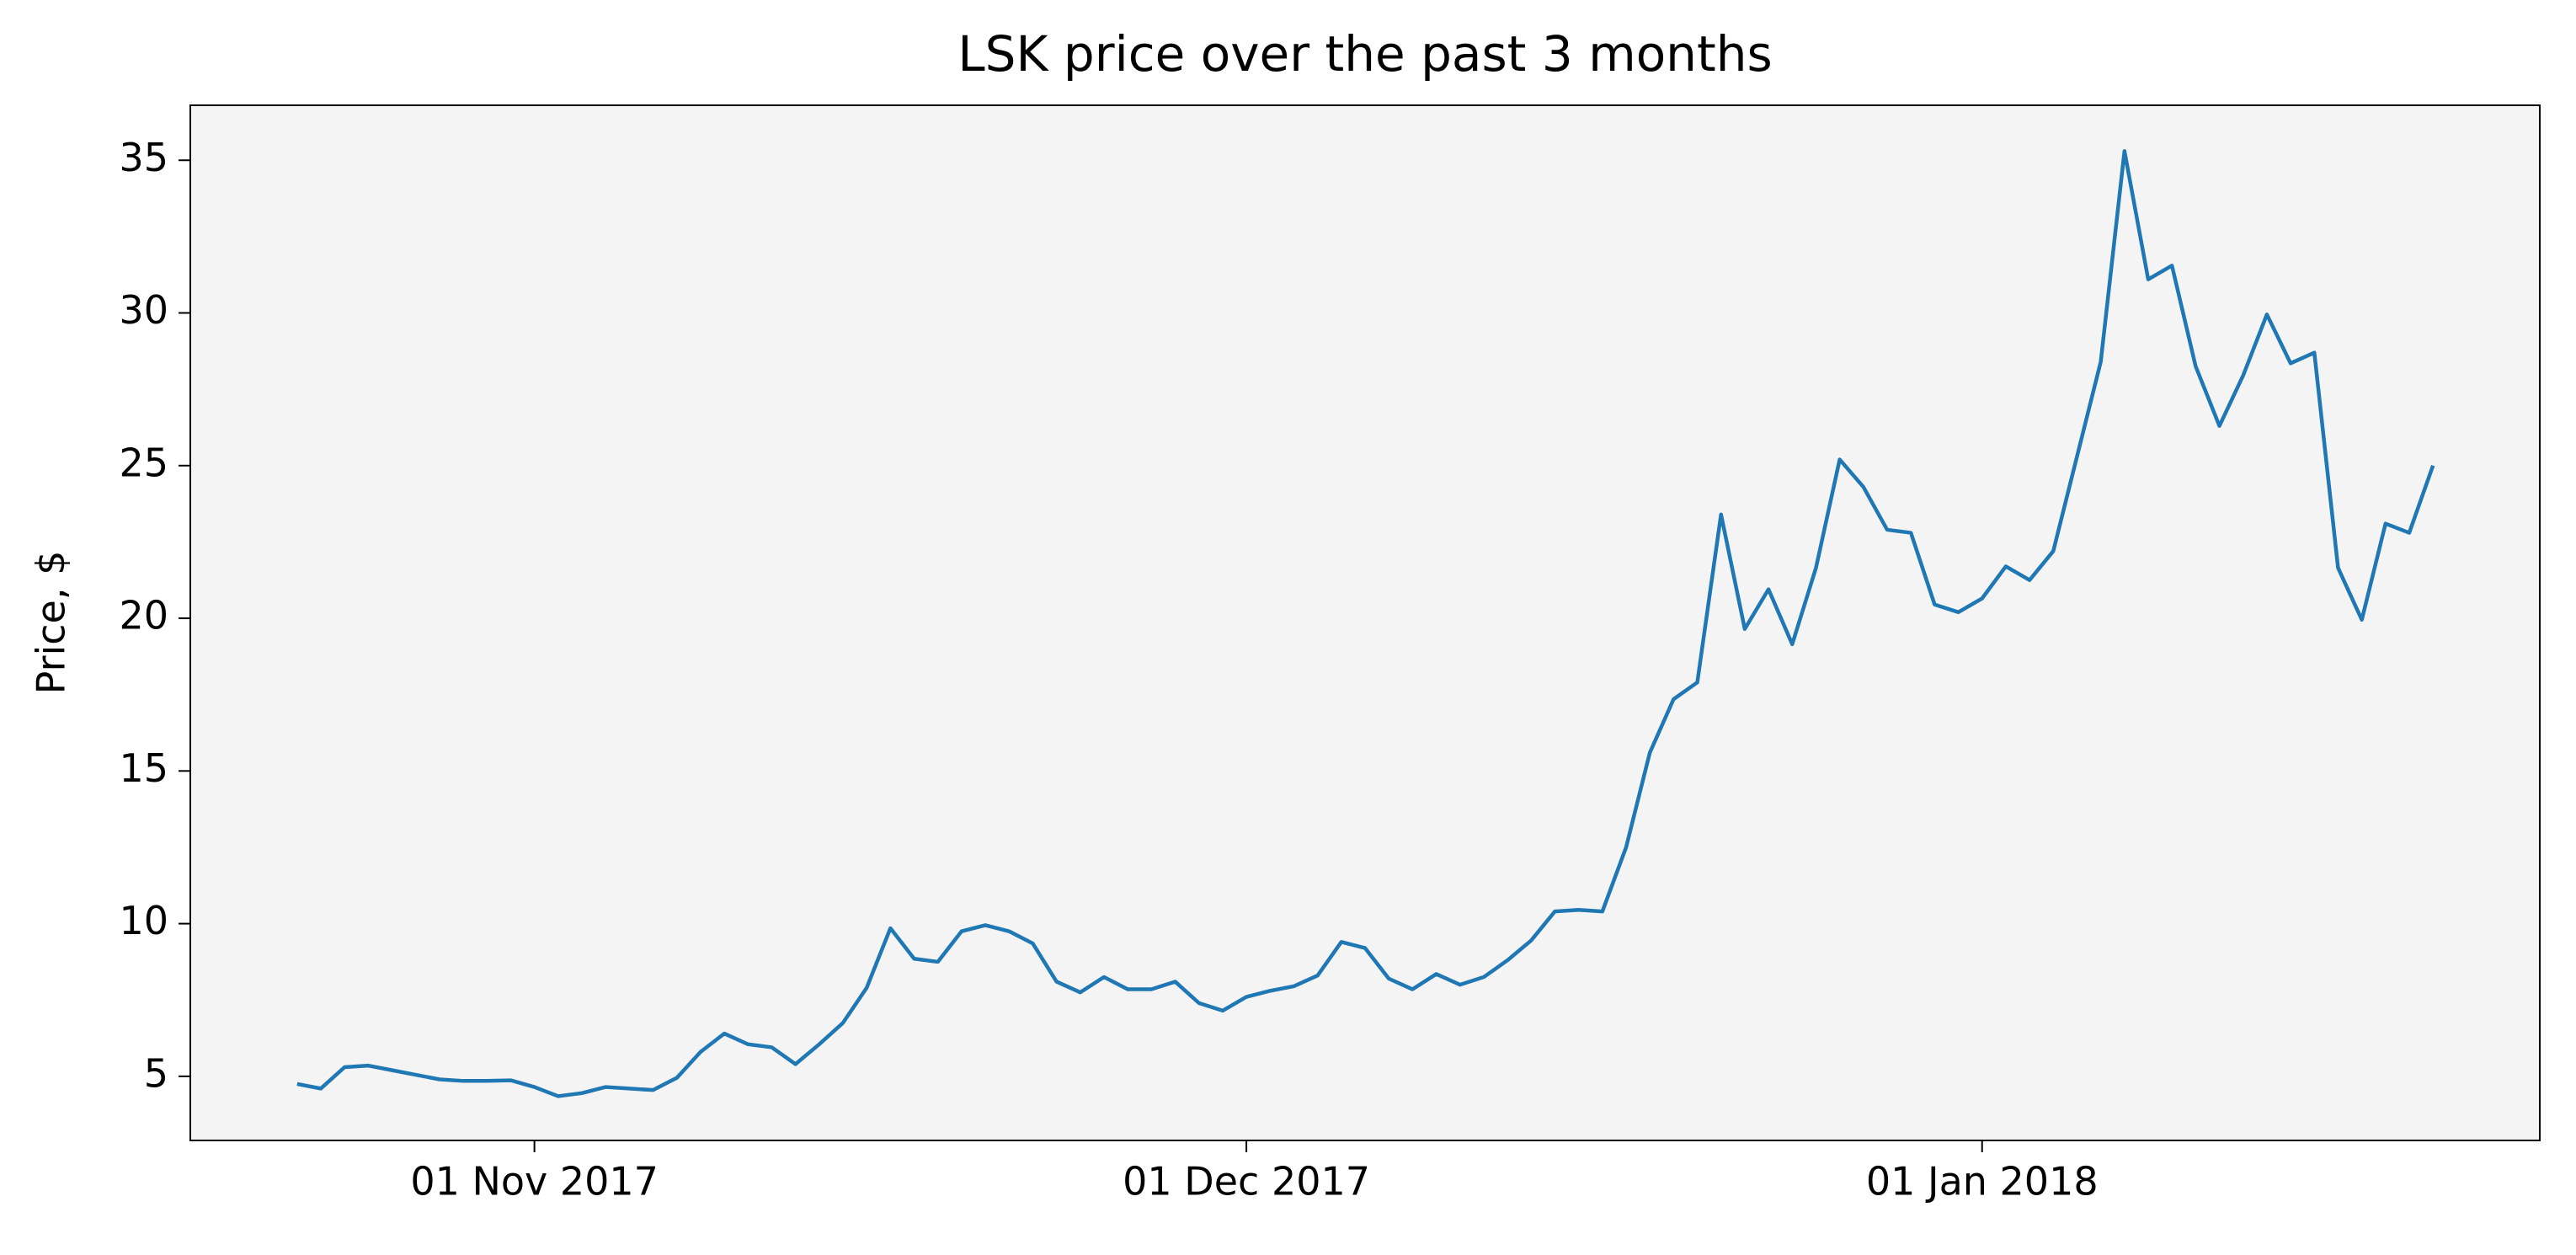  I want to click on x-tick-label: 01 Nov 2017, so click(534, 1181).